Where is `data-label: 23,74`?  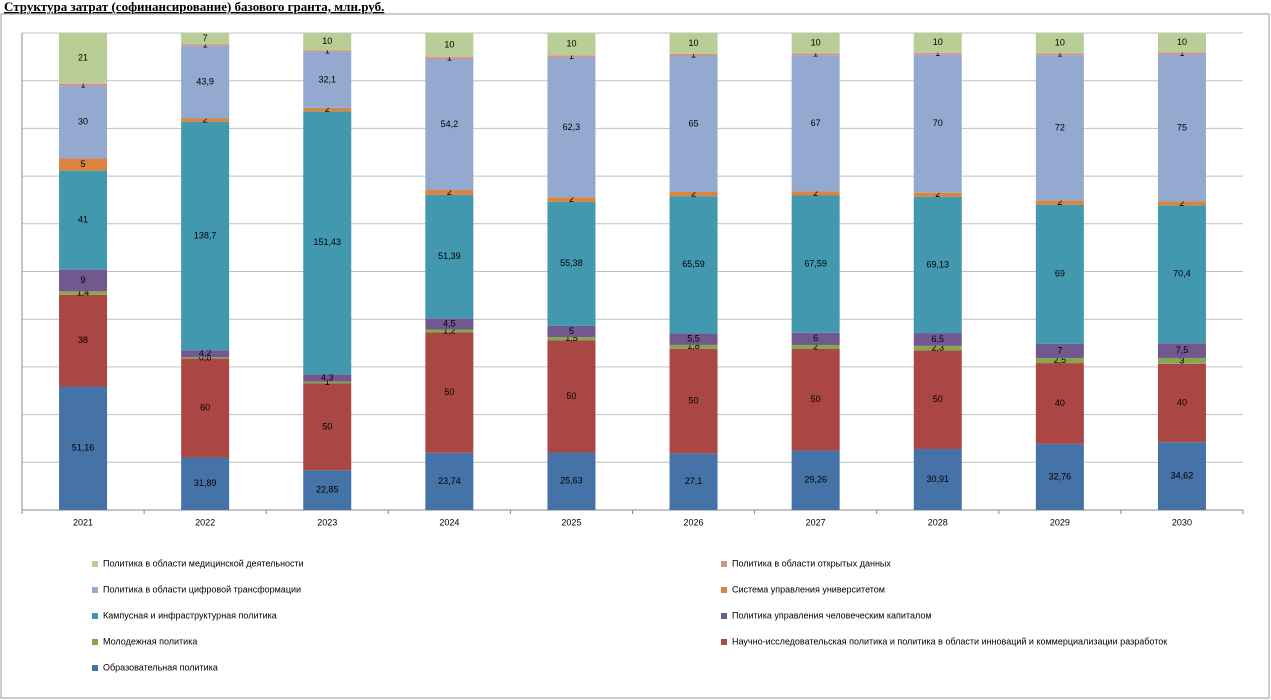 data-label: 23,74 is located at coordinates (449, 481).